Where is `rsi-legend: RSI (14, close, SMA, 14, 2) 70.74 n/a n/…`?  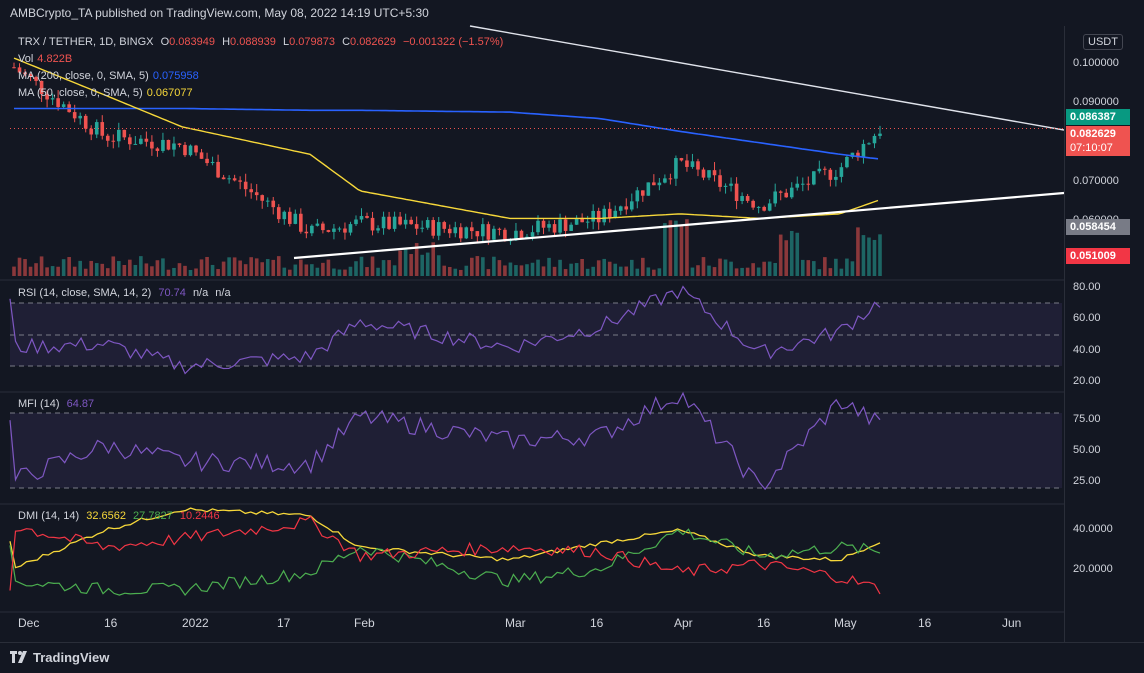
rsi-legend: RSI (14, close, SMA, 14, 2) 70.74 n/a n/… is located at coordinates (124, 293).